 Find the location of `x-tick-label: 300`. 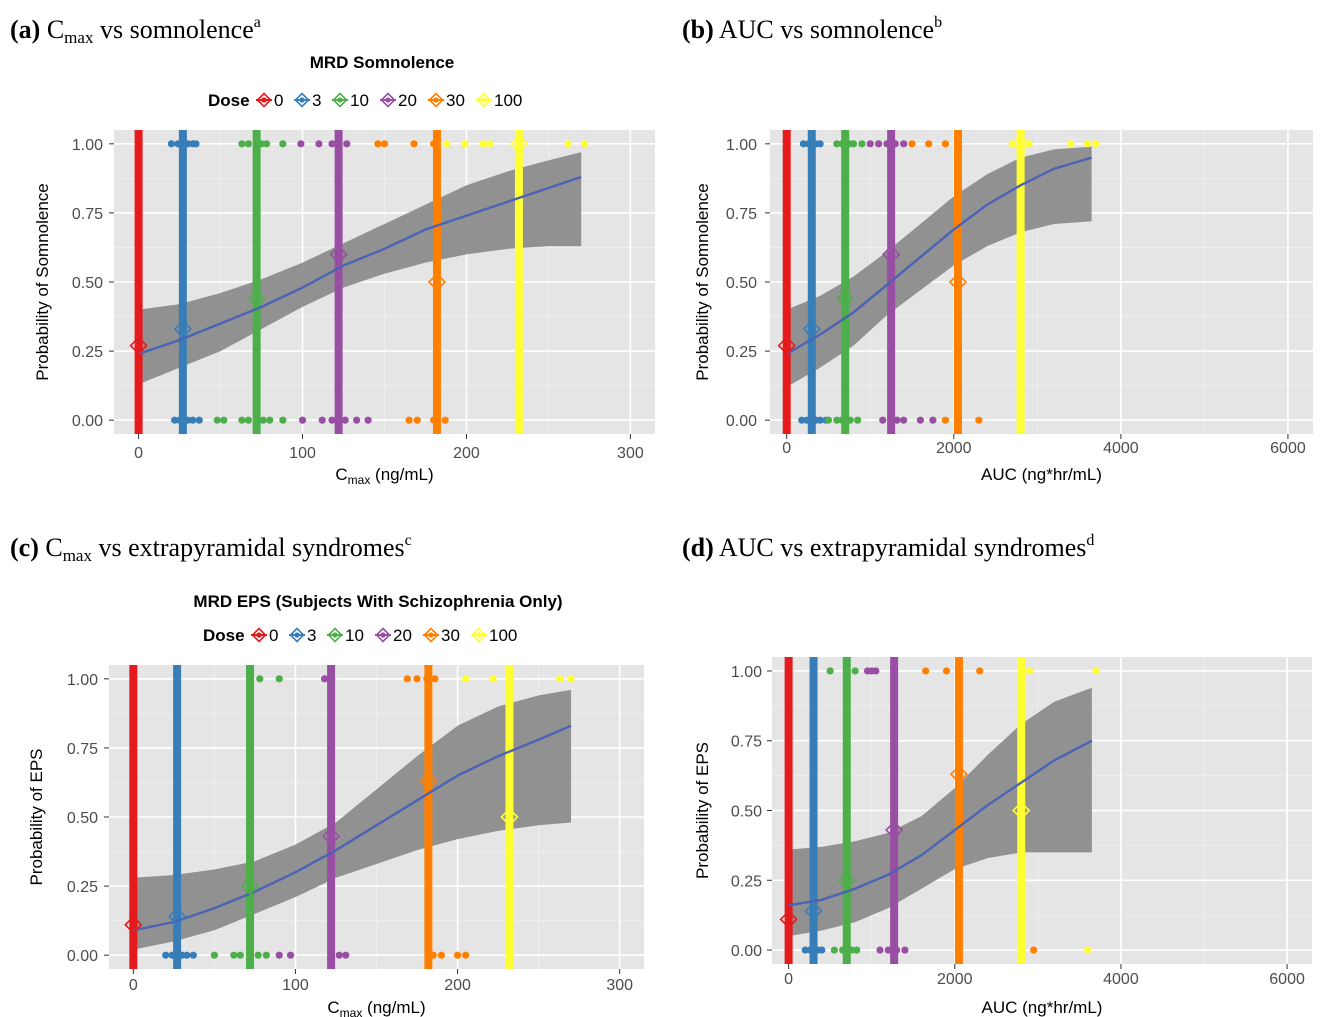

x-tick-label: 300 is located at coordinates (619, 985).